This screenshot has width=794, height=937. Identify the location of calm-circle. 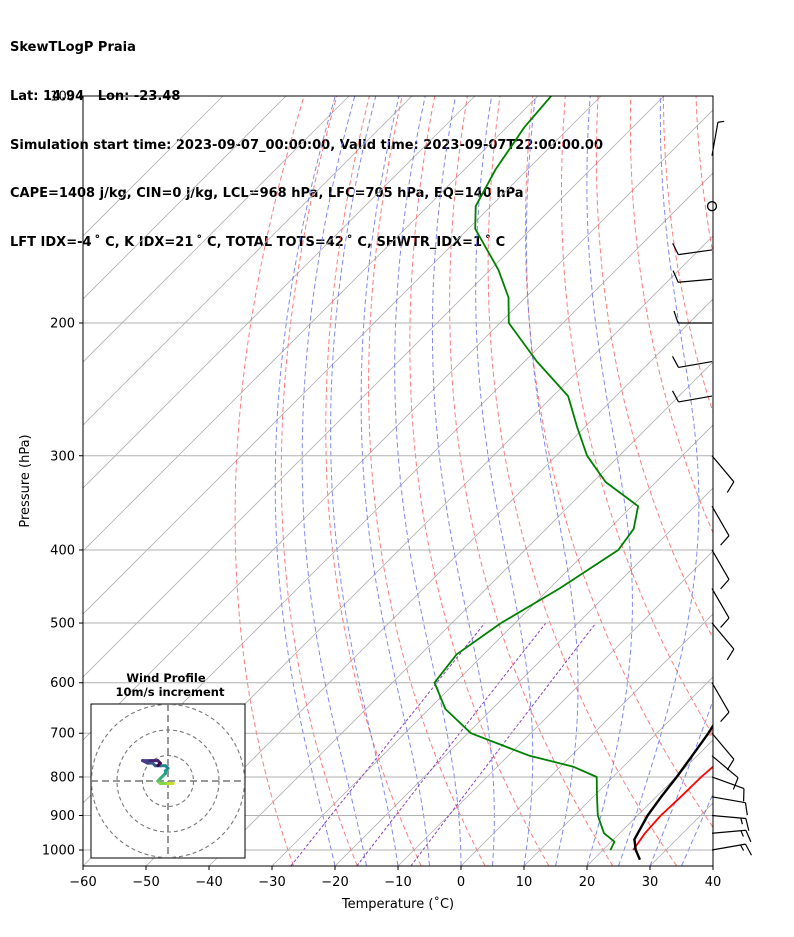
(712, 206).